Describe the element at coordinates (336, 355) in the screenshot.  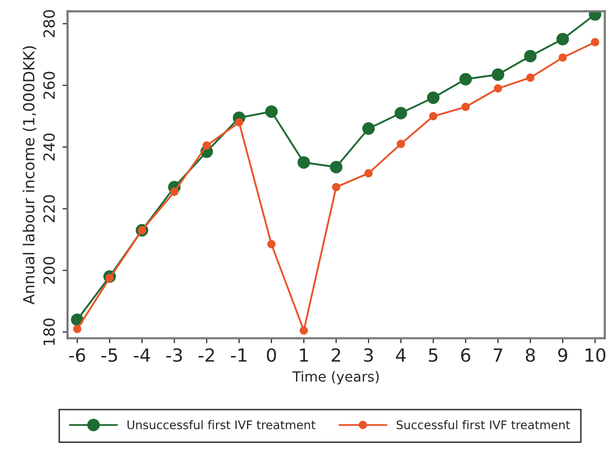
I see `x-tick-label: 2` at that location.